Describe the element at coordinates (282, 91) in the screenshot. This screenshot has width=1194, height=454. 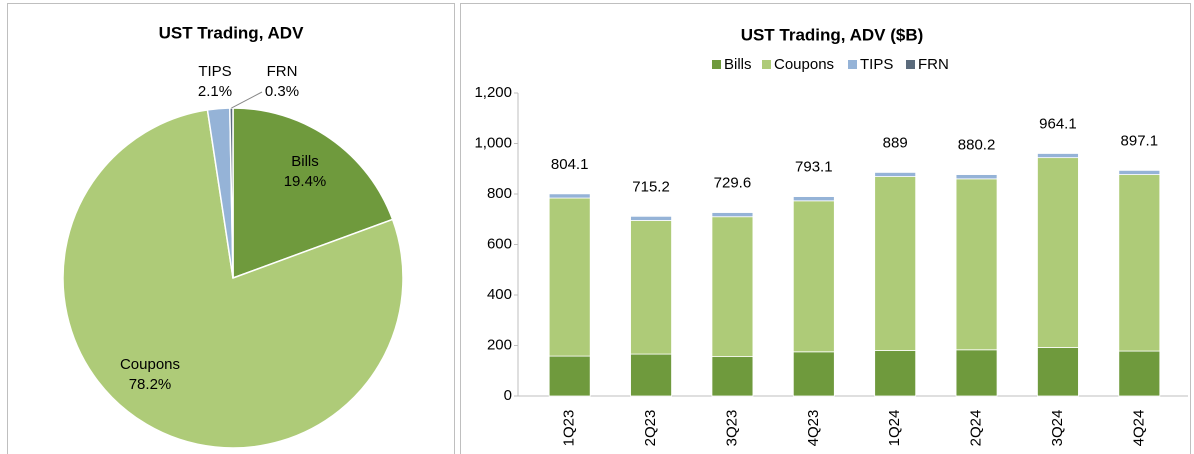
I see `slice-value: 0.3%` at that location.